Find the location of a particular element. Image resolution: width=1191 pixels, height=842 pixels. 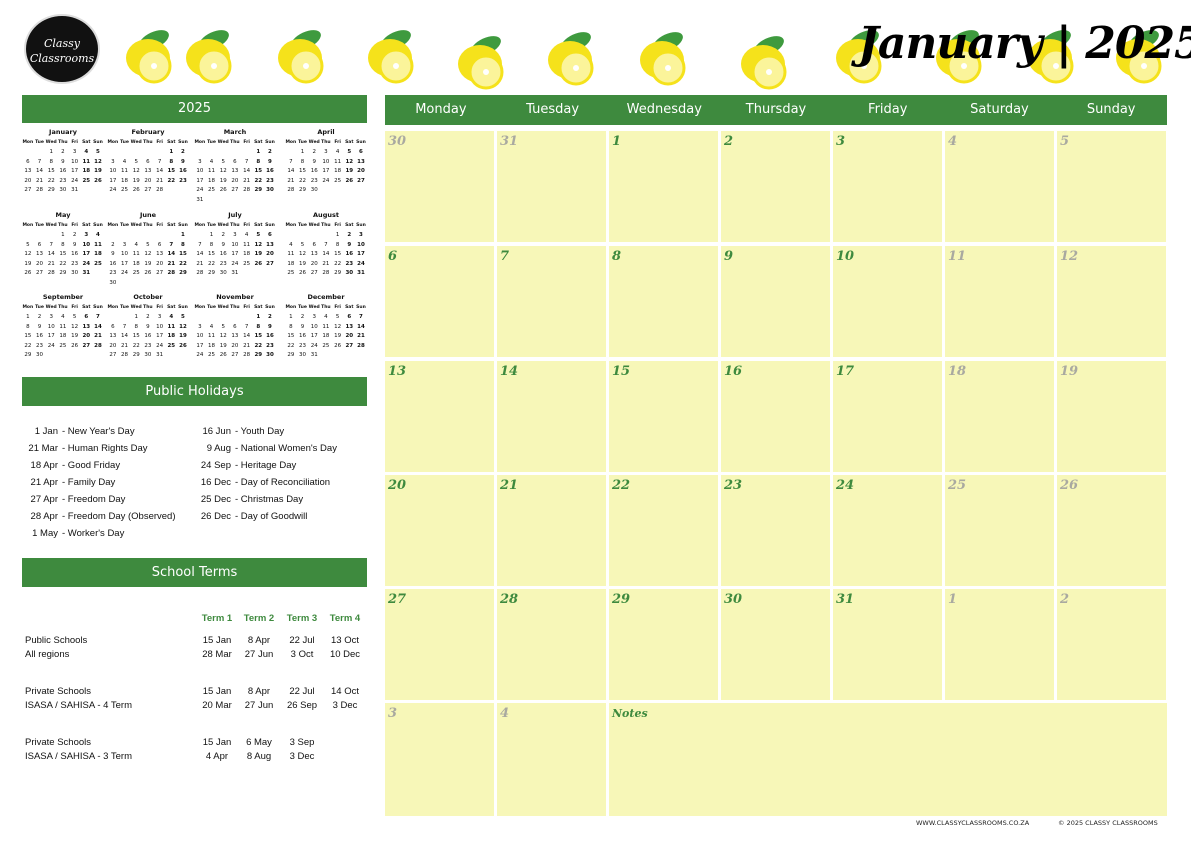

day-cell: 12 is located at coordinates (1111, 301).